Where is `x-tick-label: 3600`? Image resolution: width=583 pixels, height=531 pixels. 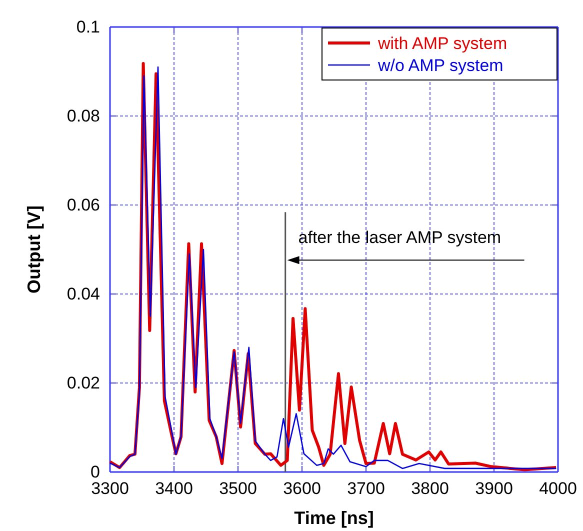
x-tick-label: 3600 is located at coordinates (302, 488).